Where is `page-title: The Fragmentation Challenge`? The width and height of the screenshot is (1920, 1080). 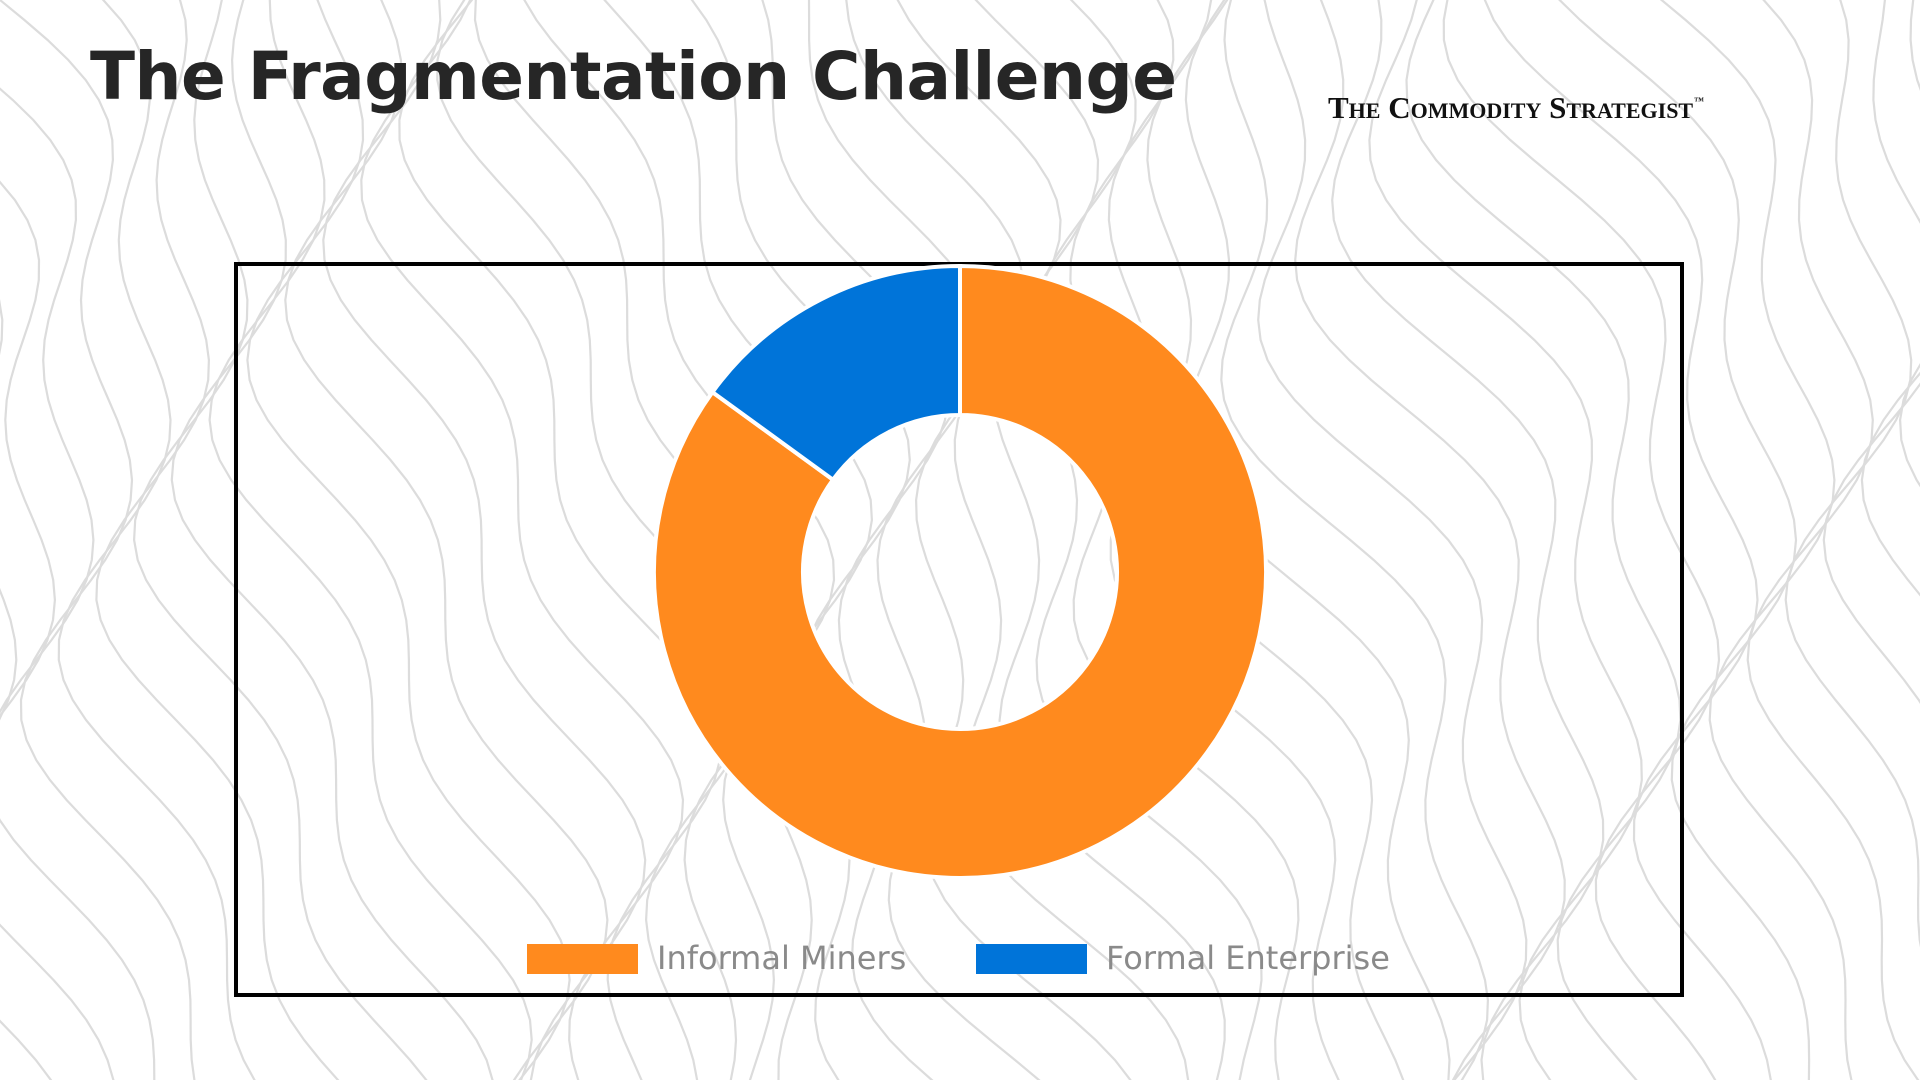 page-title: The Fragmentation Challenge is located at coordinates (633, 76).